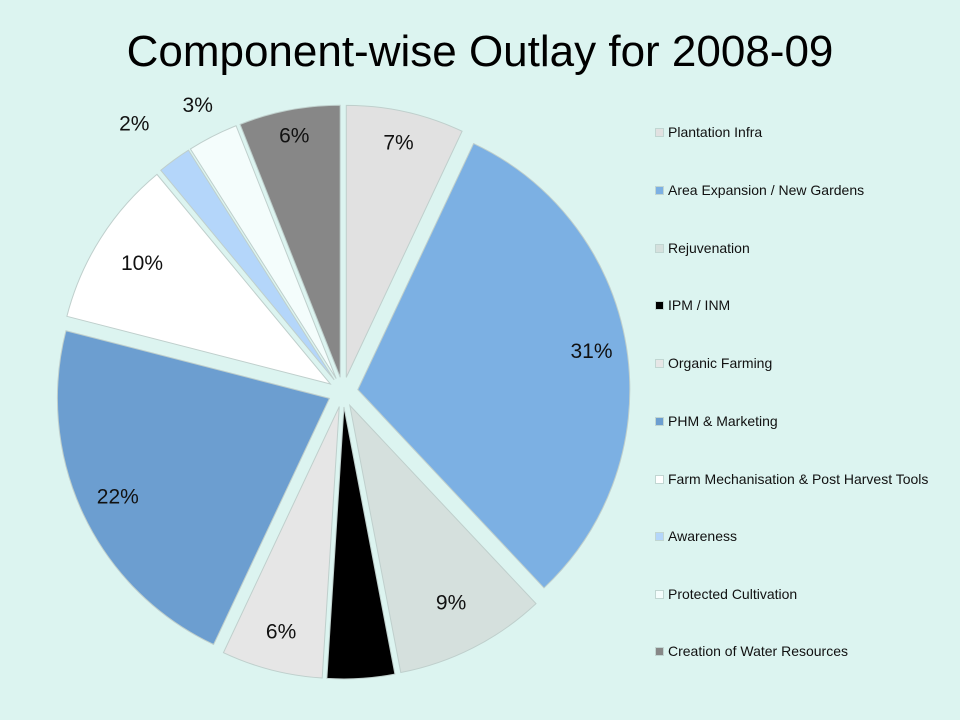 Image resolution: width=960 pixels, height=720 pixels. What do you see at coordinates (715, 132) in the screenshot?
I see `legend-label: Plantation Infra` at bounding box center [715, 132].